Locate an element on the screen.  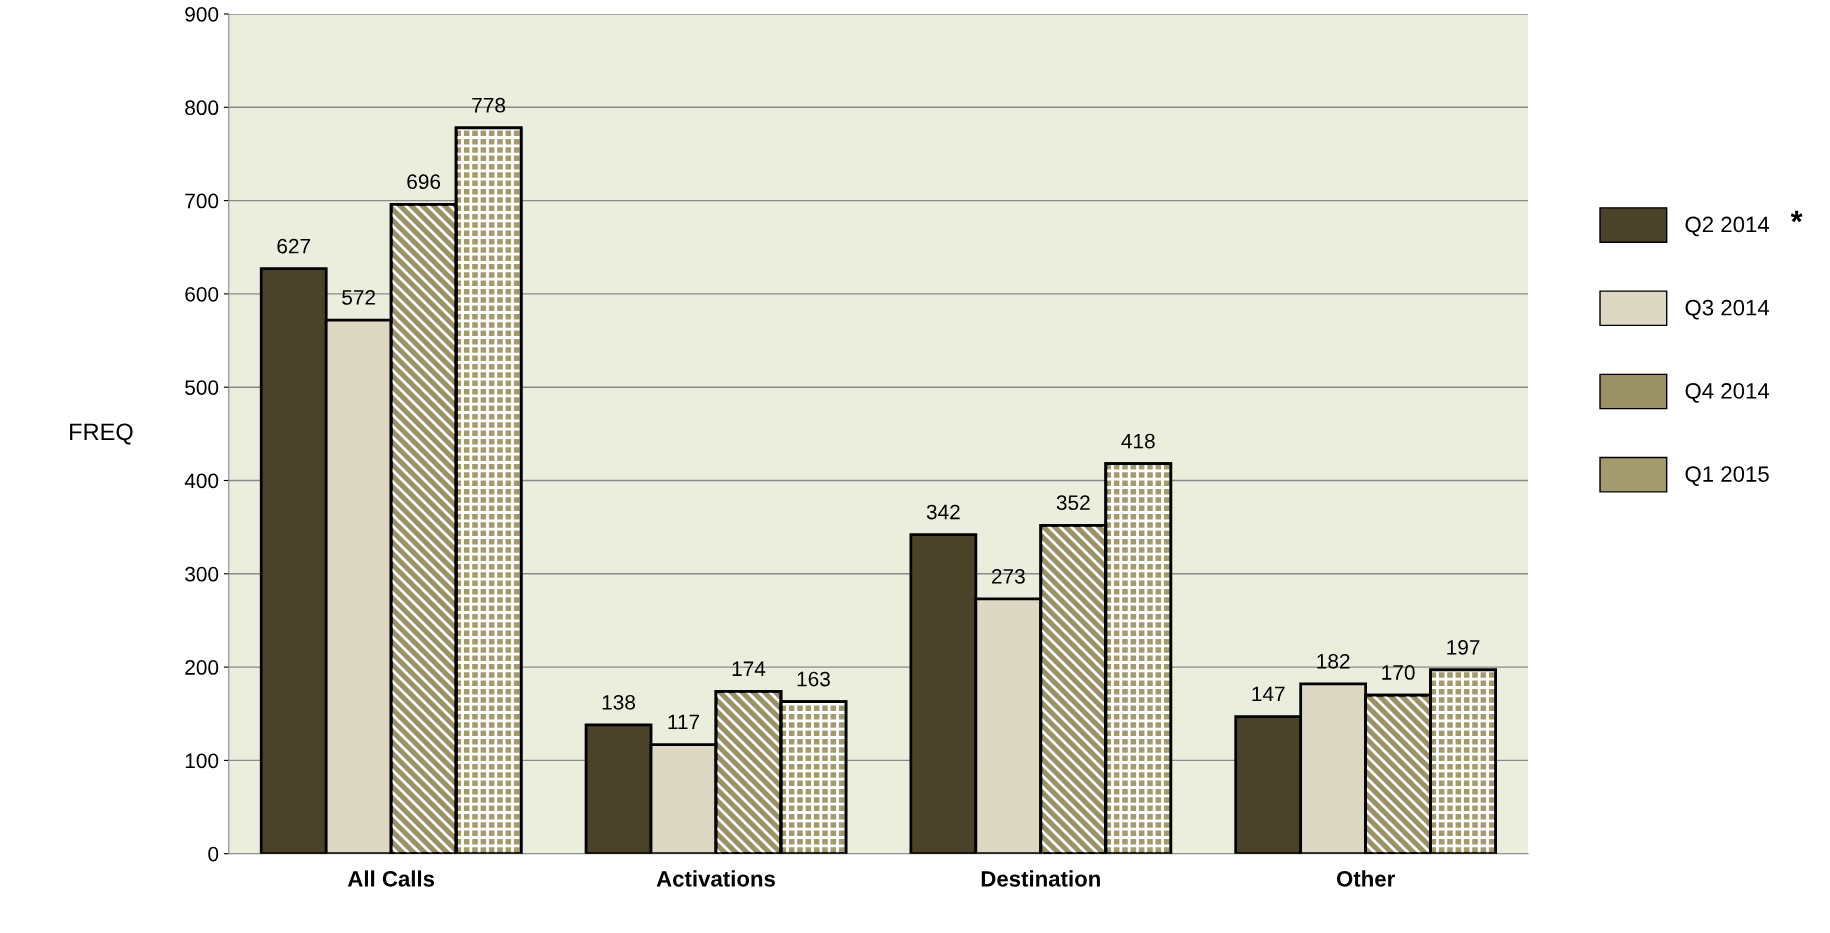
y-tick-label: 500 is located at coordinates (202, 387).